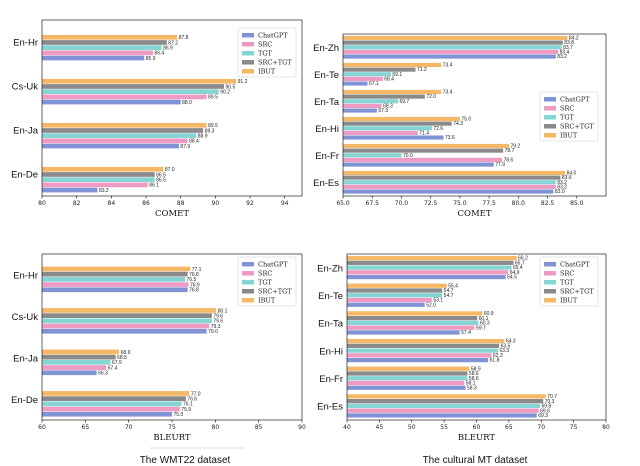 The image size is (640, 466). What do you see at coordinates (466, 120) in the screenshot?
I see `value-label: 75.0` at bounding box center [466, 120].